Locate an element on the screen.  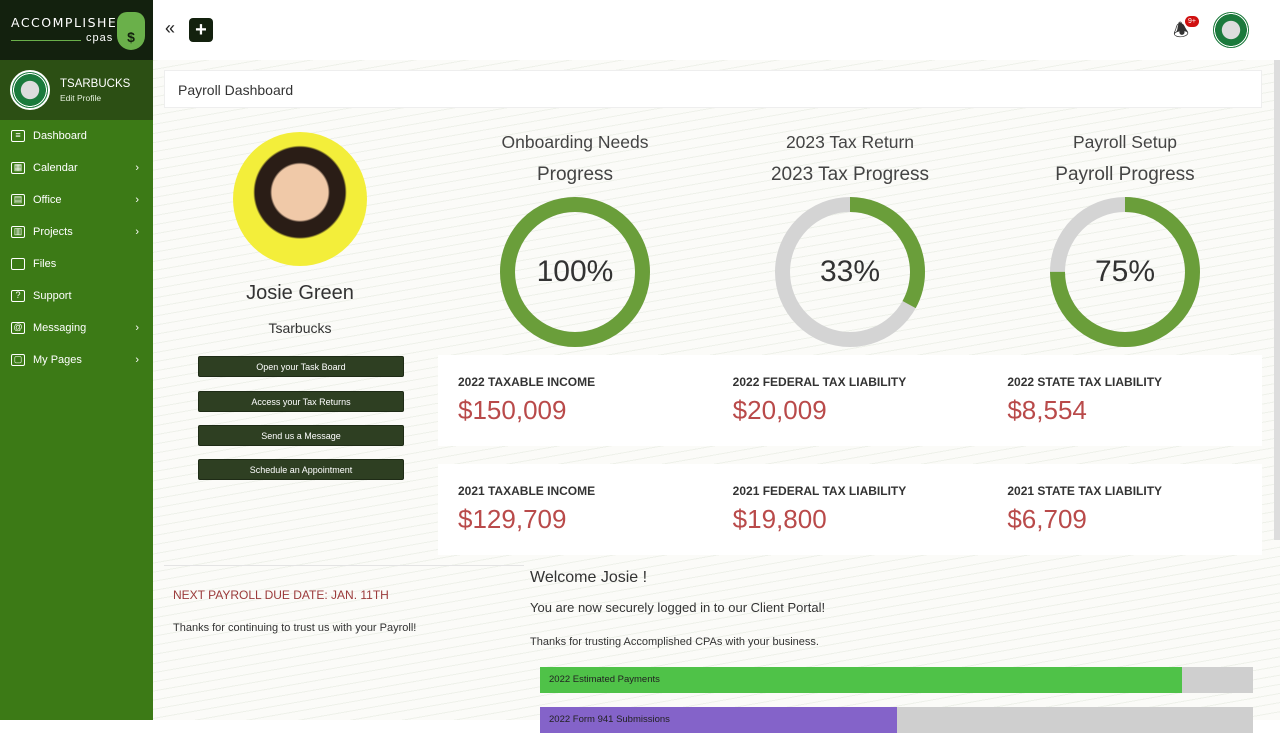
add-button: + is located at coordinates (201, 30).